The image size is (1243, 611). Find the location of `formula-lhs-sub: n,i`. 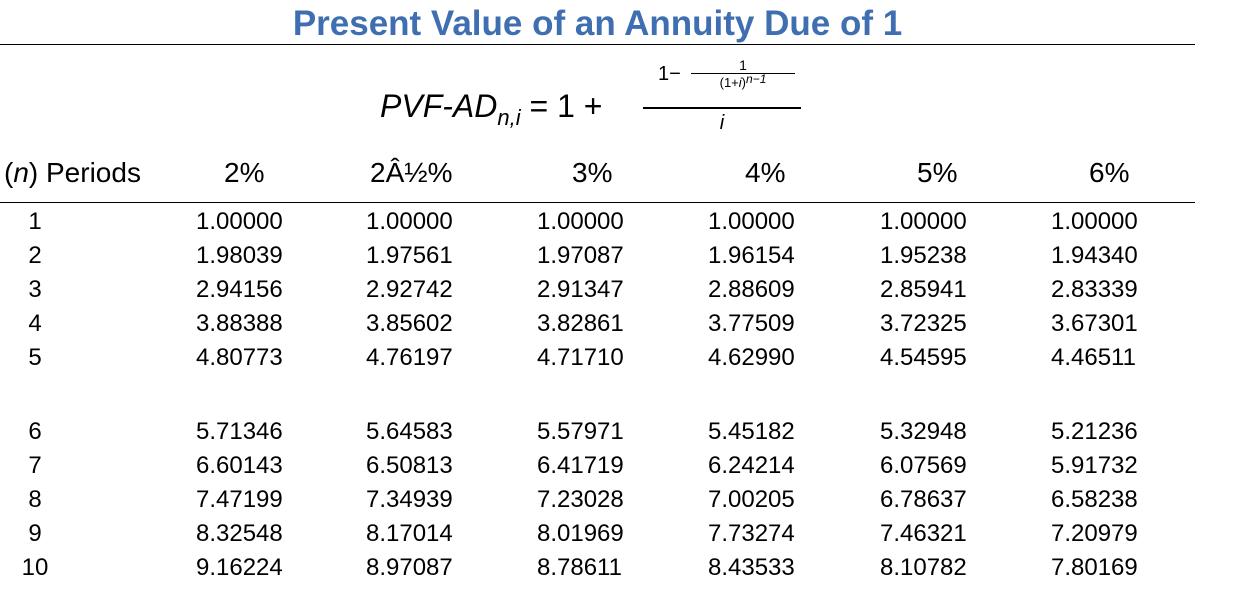

formula-lhs-sub: n,i is located at coordinates (509, 117).